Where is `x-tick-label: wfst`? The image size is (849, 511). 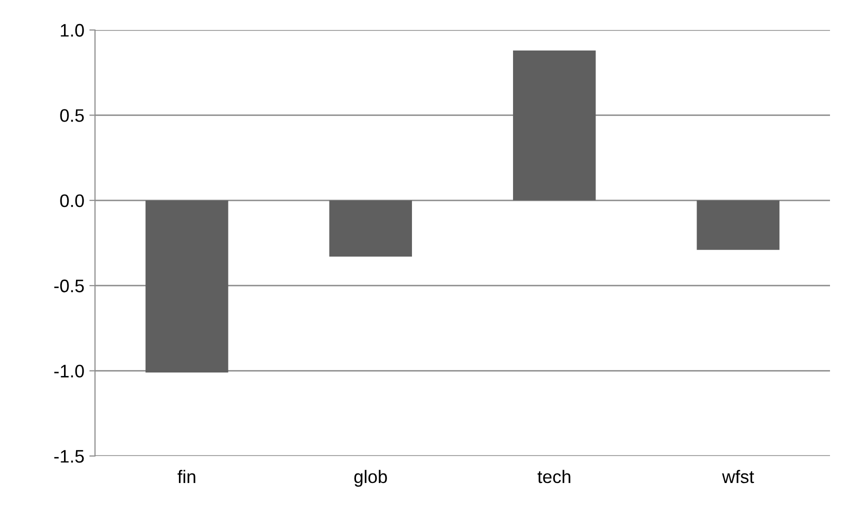
x-tick-label: wfst is located at coordinates (738, 477).